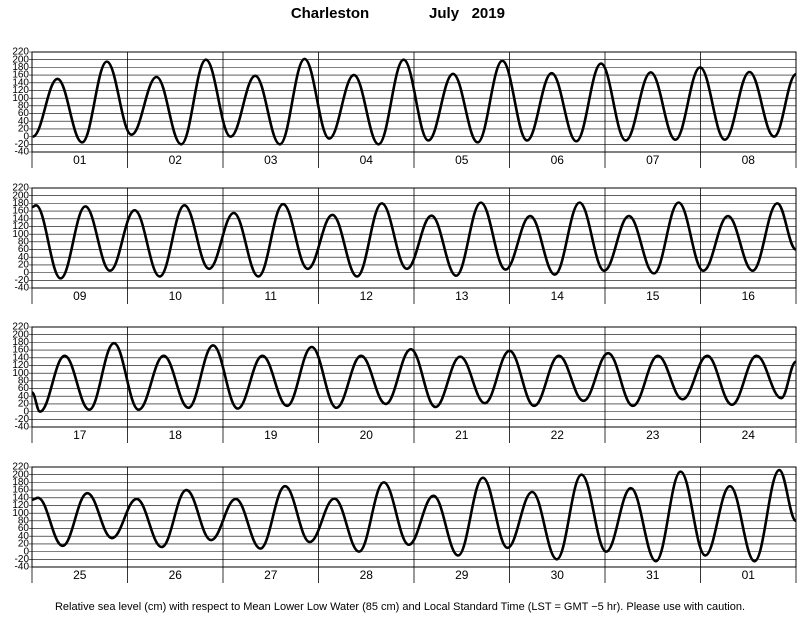  I want to click on x-tick-label: 17, so click(80, 435).